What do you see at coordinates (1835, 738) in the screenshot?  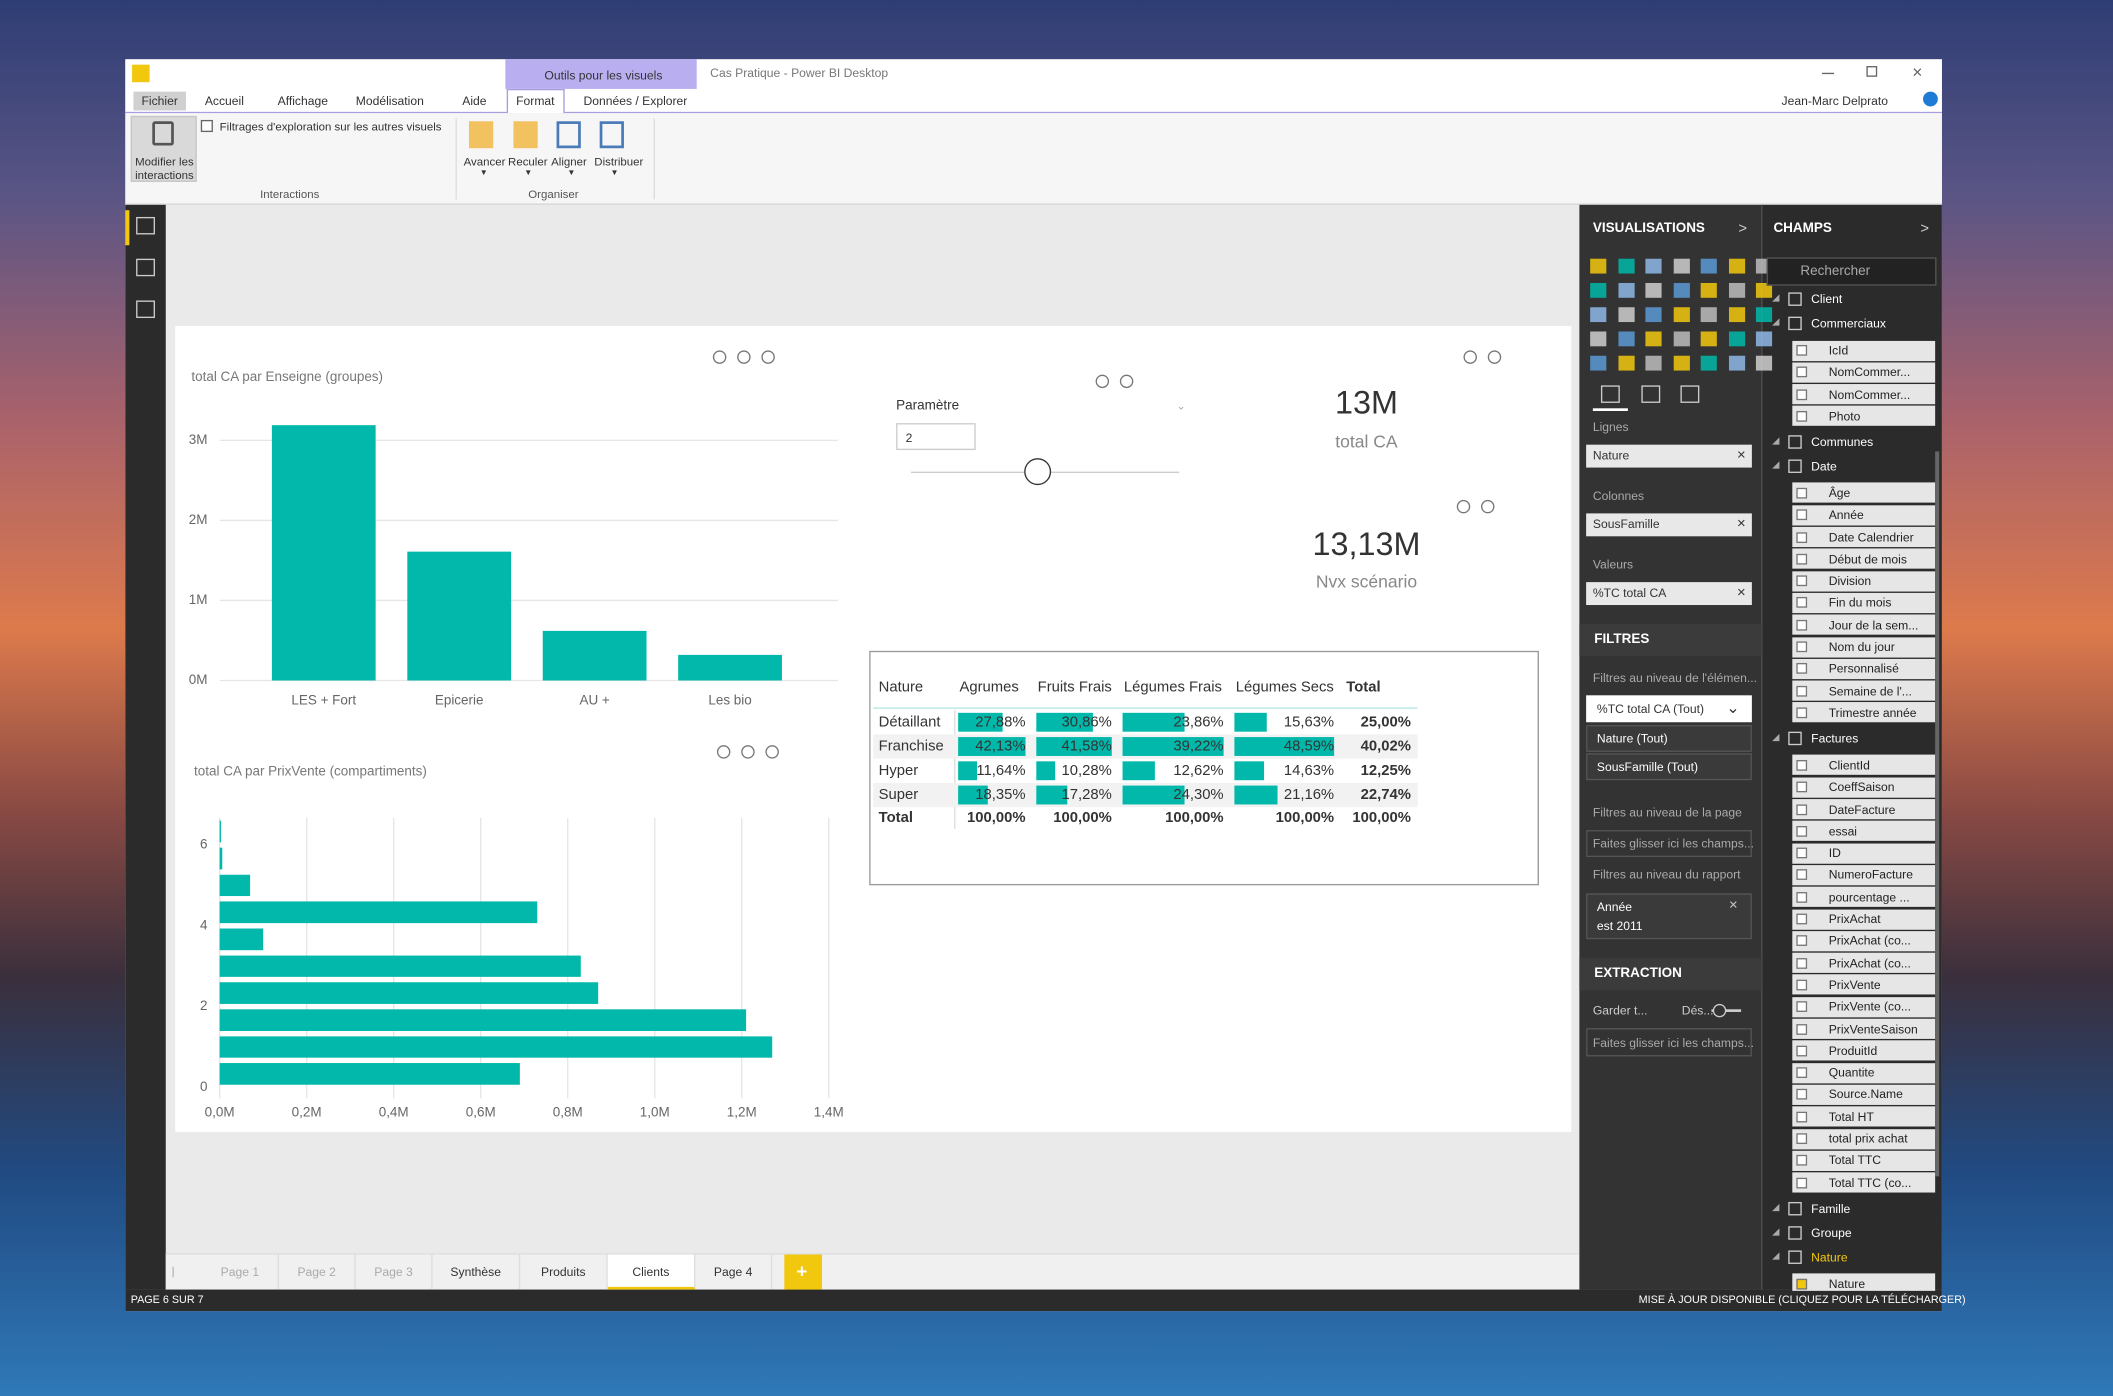 I see `field-table: Factures` at bounding box center [1835, 738].